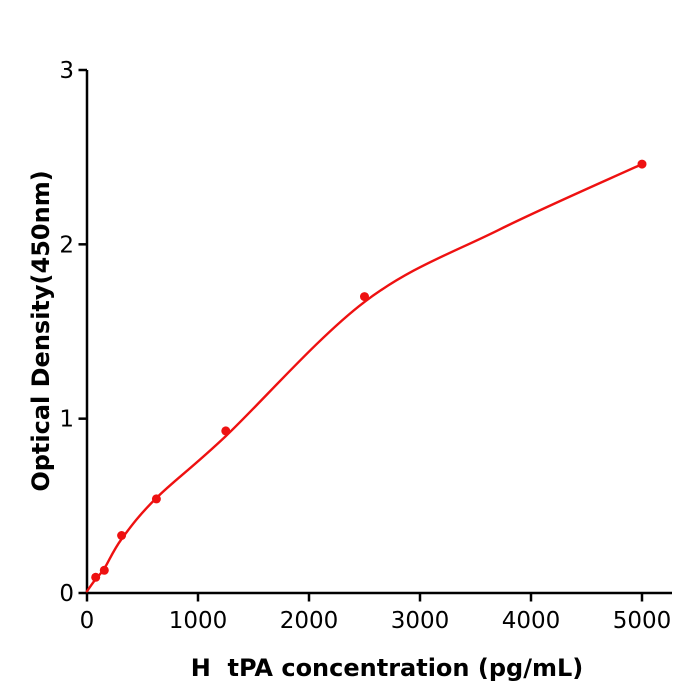 The image size is (700, 700). Describe the element at coordinates (531, 621) in the screenshot. I see `x-tick-label: 4000` at that location.